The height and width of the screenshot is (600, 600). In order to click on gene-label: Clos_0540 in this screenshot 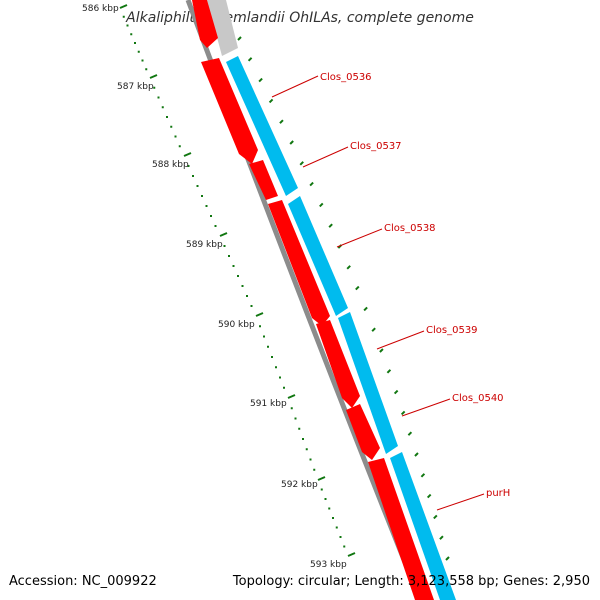, I will do `click(478, 398)`.